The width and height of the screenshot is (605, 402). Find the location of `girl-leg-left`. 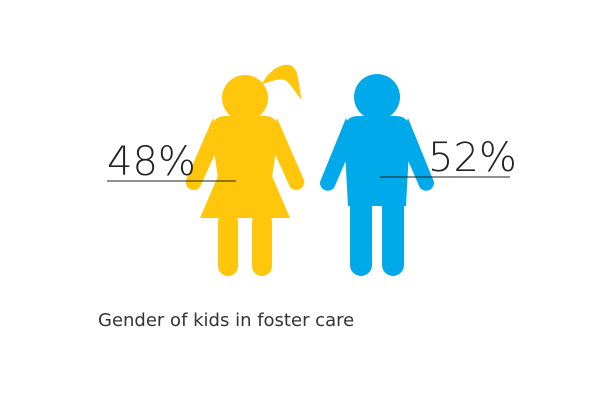

girl-leg-left is located at coordinates (228, 244).